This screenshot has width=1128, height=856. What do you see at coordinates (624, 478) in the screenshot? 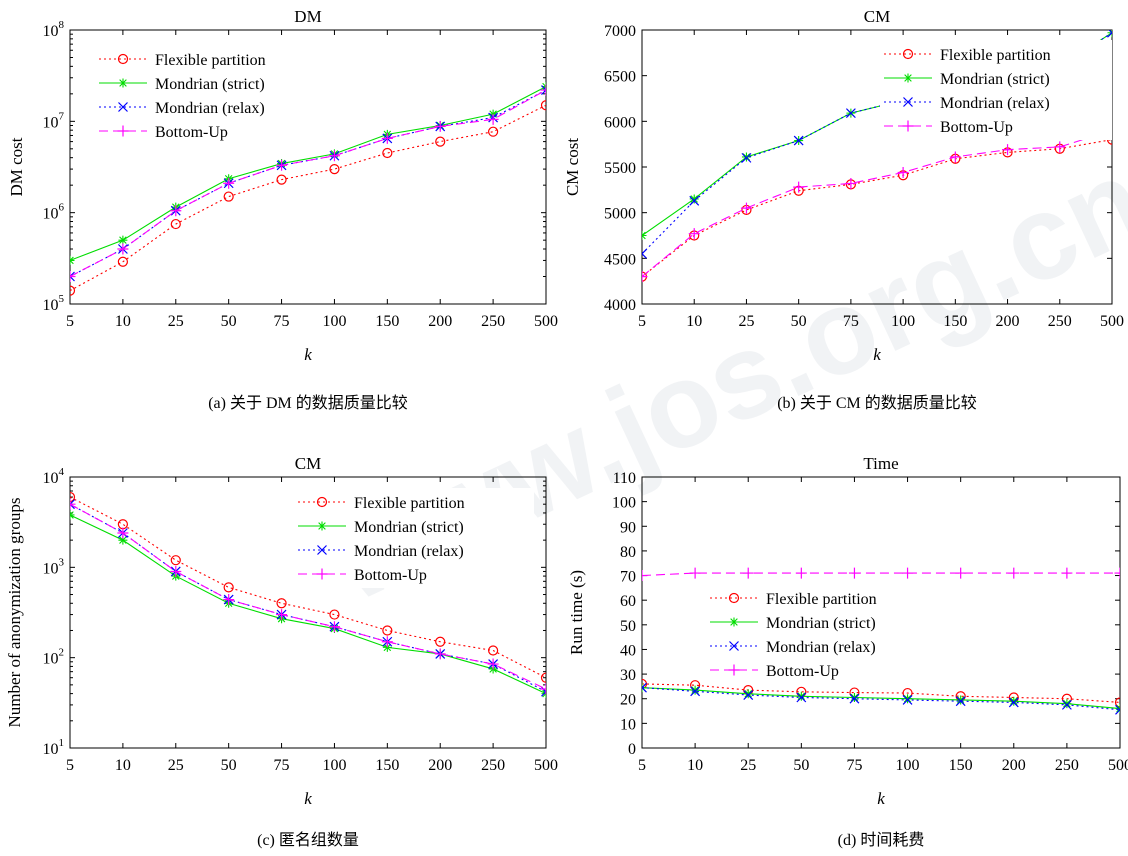
I see `y-tick-label: 110` at bounding box center [624, 478].